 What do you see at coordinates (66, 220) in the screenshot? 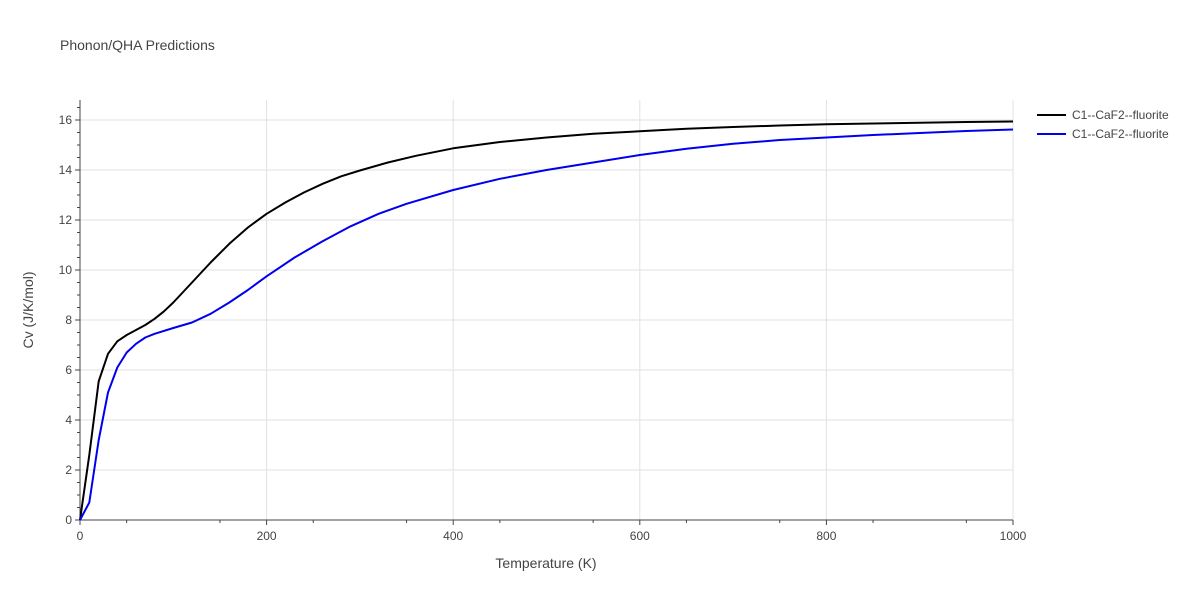
I see `y-tick-label: 12` at bounding box center [66, 220].